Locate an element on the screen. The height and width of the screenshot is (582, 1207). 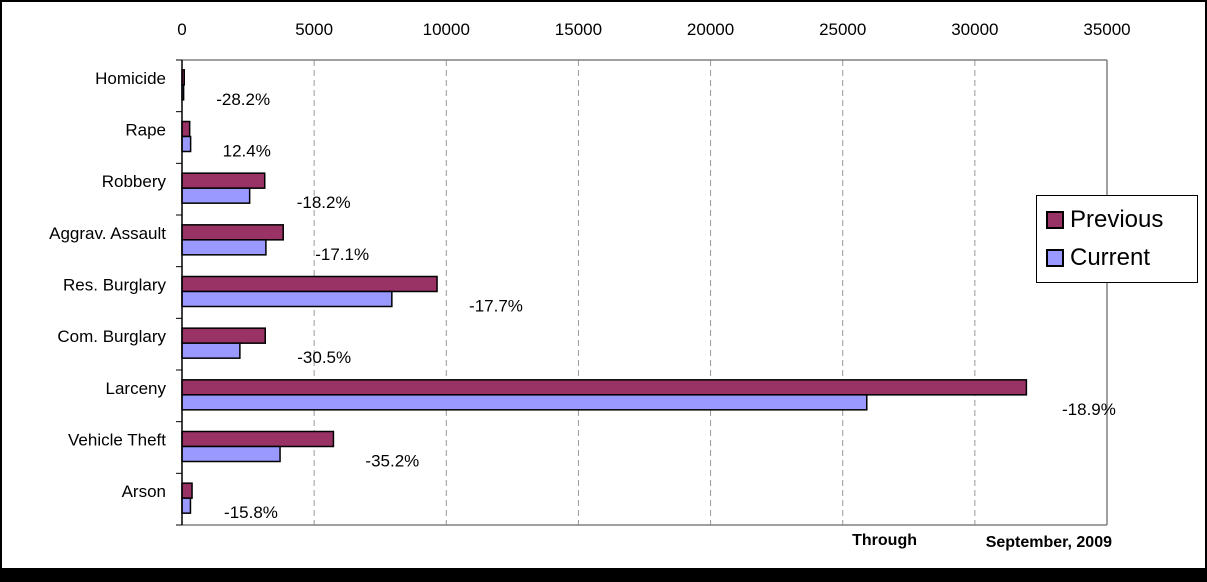
x-tick-label-35000: 35000 is located at coordinates (1106, 29).